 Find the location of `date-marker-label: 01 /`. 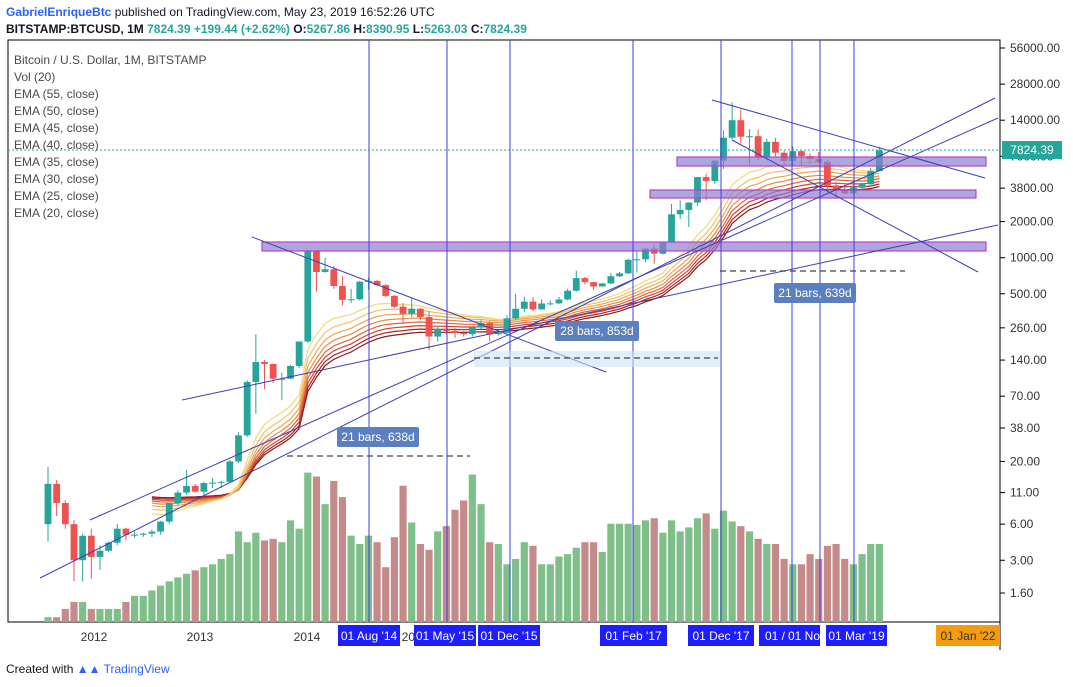

date-marker-label: 01 / is located at coordinates (775, 636).